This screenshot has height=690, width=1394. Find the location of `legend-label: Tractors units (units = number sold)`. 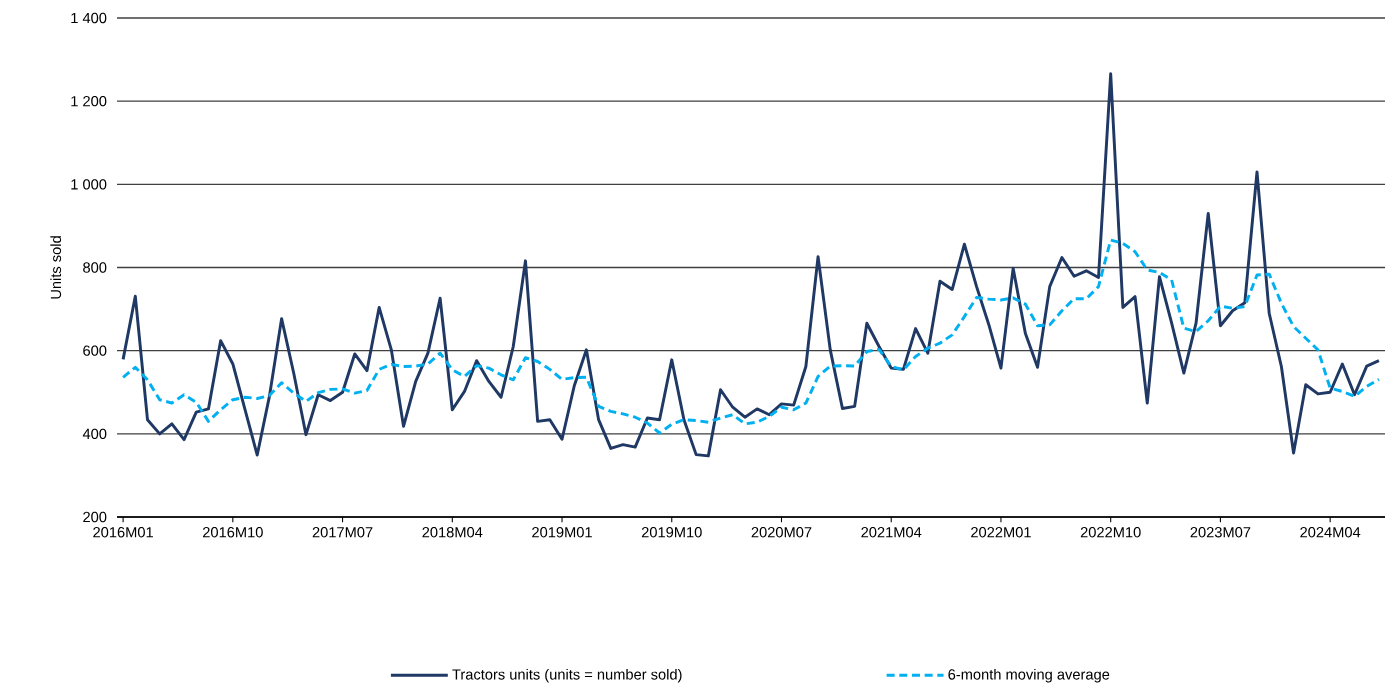

legend-label: Tractors units (units = number sold) is located at coordinates (567, 675).